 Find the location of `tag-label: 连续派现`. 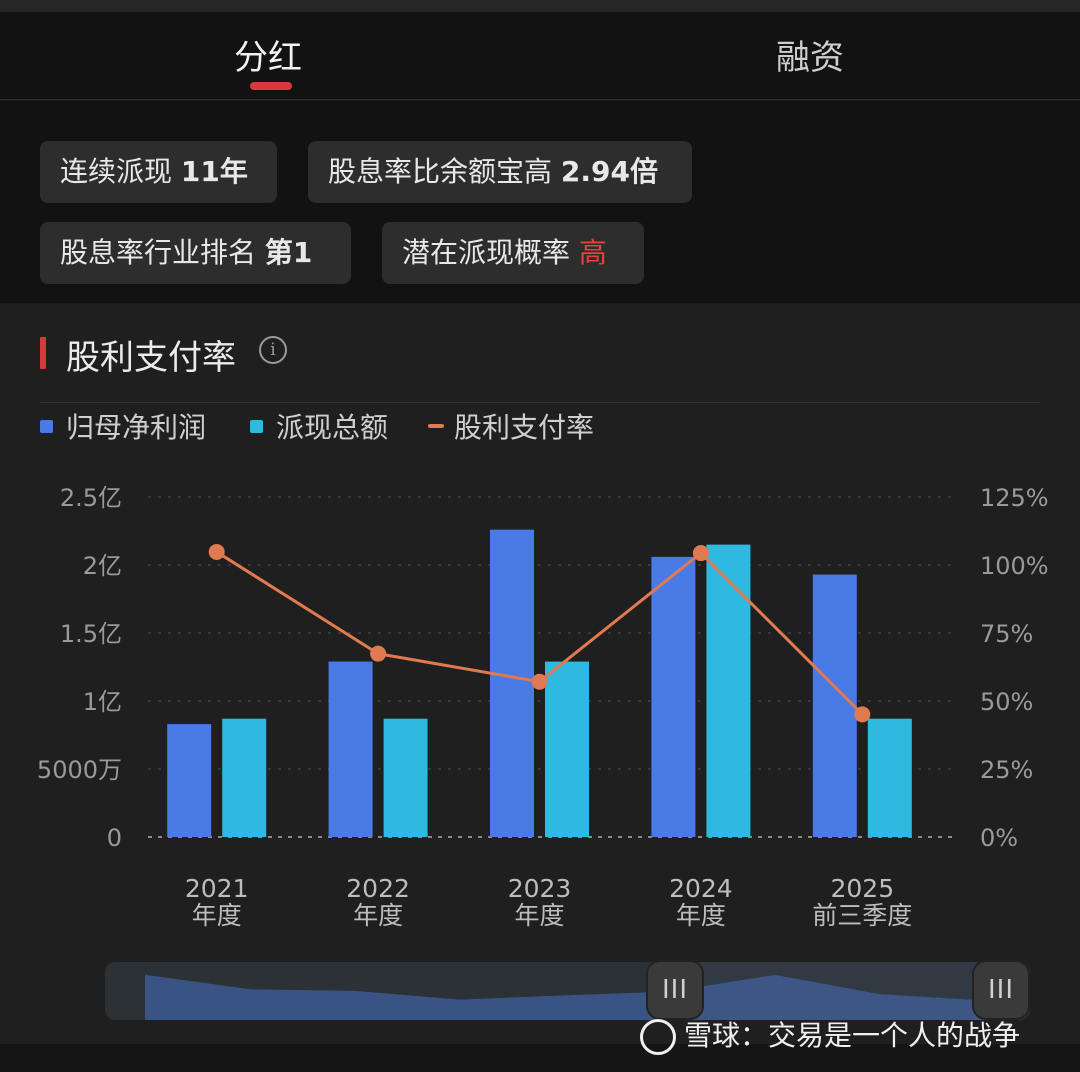

tag-label: 连续派现 is located at coordinates (120, 171).